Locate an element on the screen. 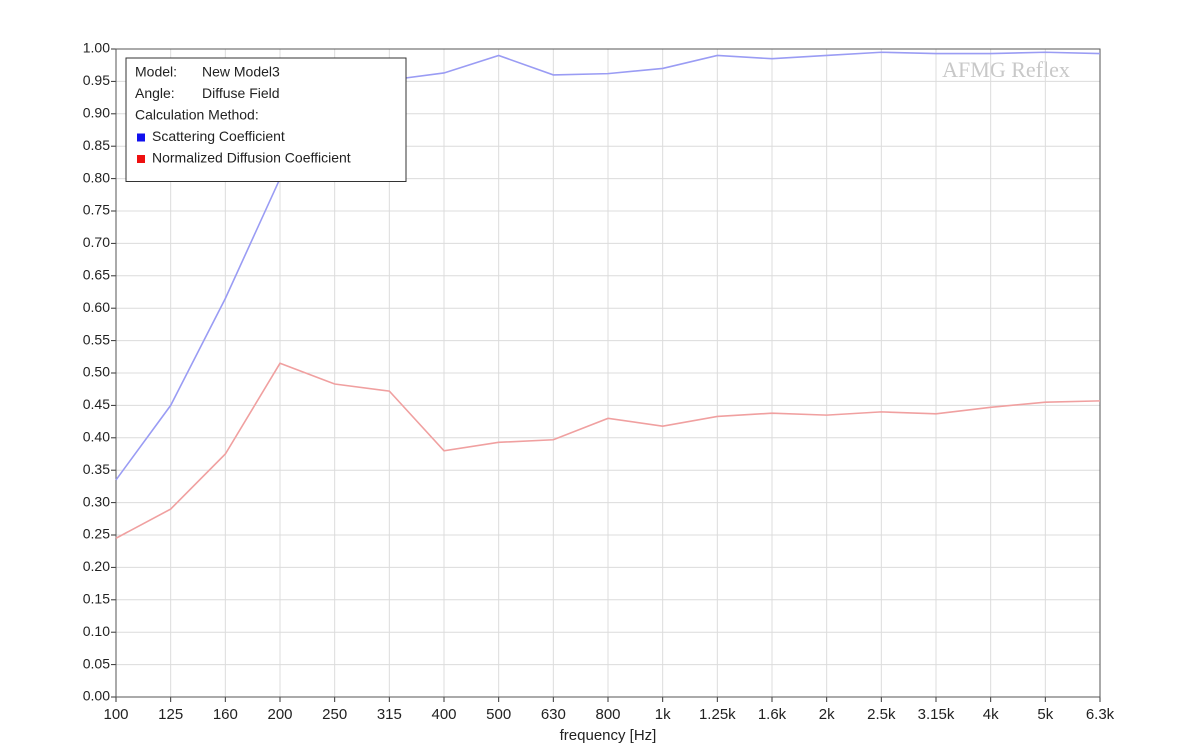 Image resolution: width=1200 pixels, height=755 pixels. y-tick-label: 0.80 is located at coordinates (96, 177).